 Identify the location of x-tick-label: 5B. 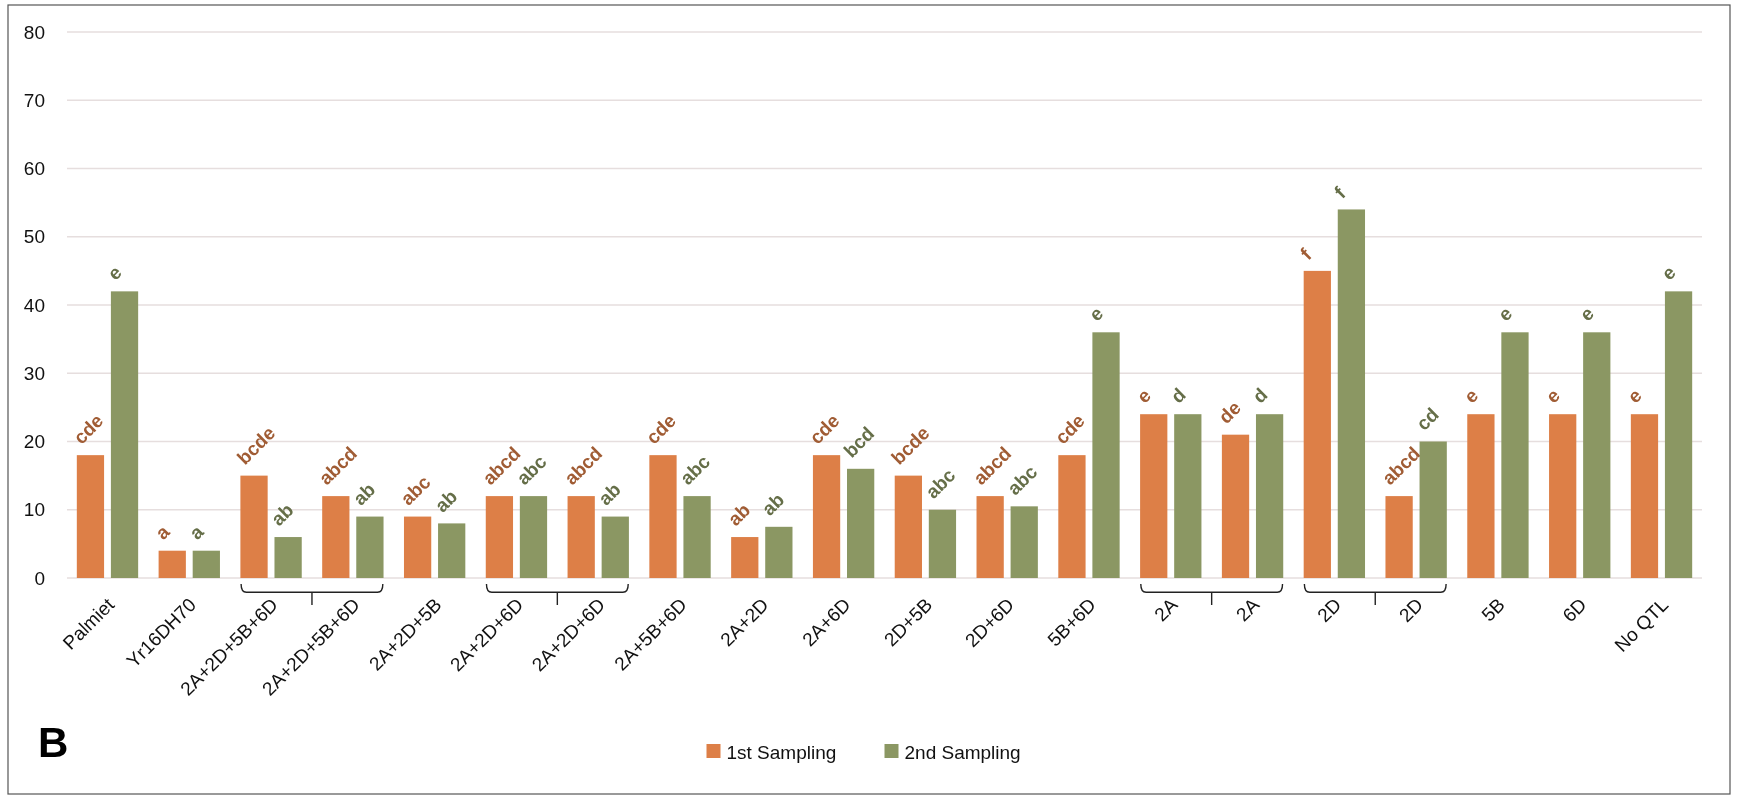
(1493, 609).